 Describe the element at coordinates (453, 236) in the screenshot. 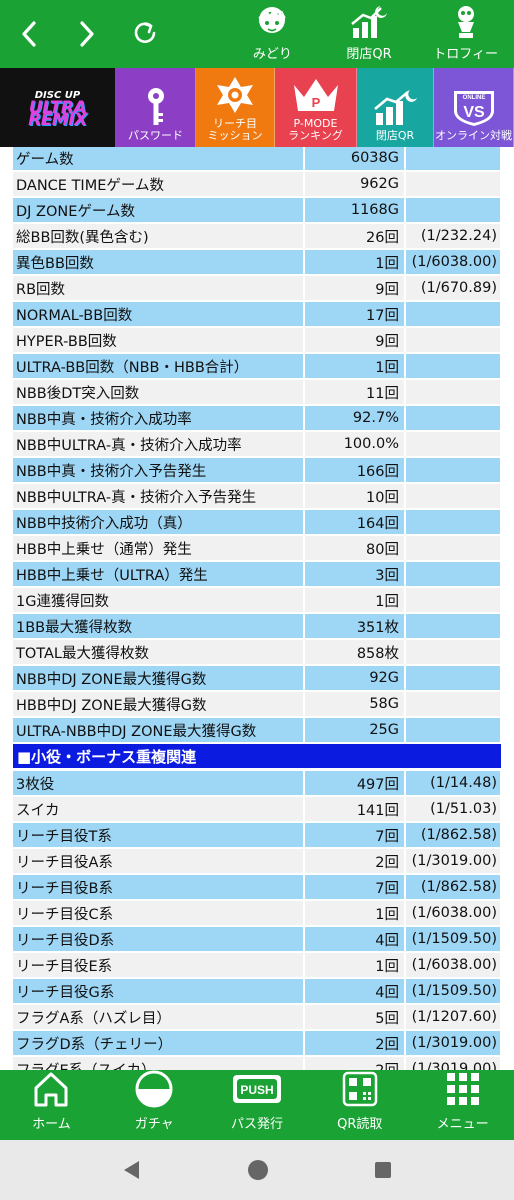

I see `row-ratio: (1/232.24)` at that location.